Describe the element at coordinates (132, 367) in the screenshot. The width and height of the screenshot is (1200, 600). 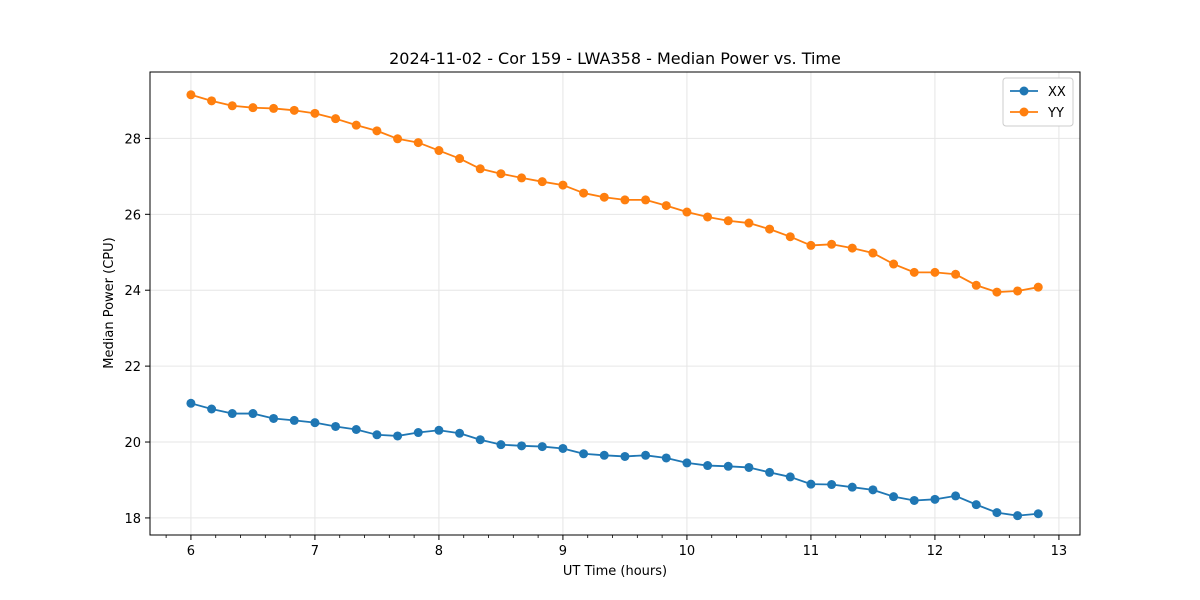
I see `y-tick-label: 22` at that location.